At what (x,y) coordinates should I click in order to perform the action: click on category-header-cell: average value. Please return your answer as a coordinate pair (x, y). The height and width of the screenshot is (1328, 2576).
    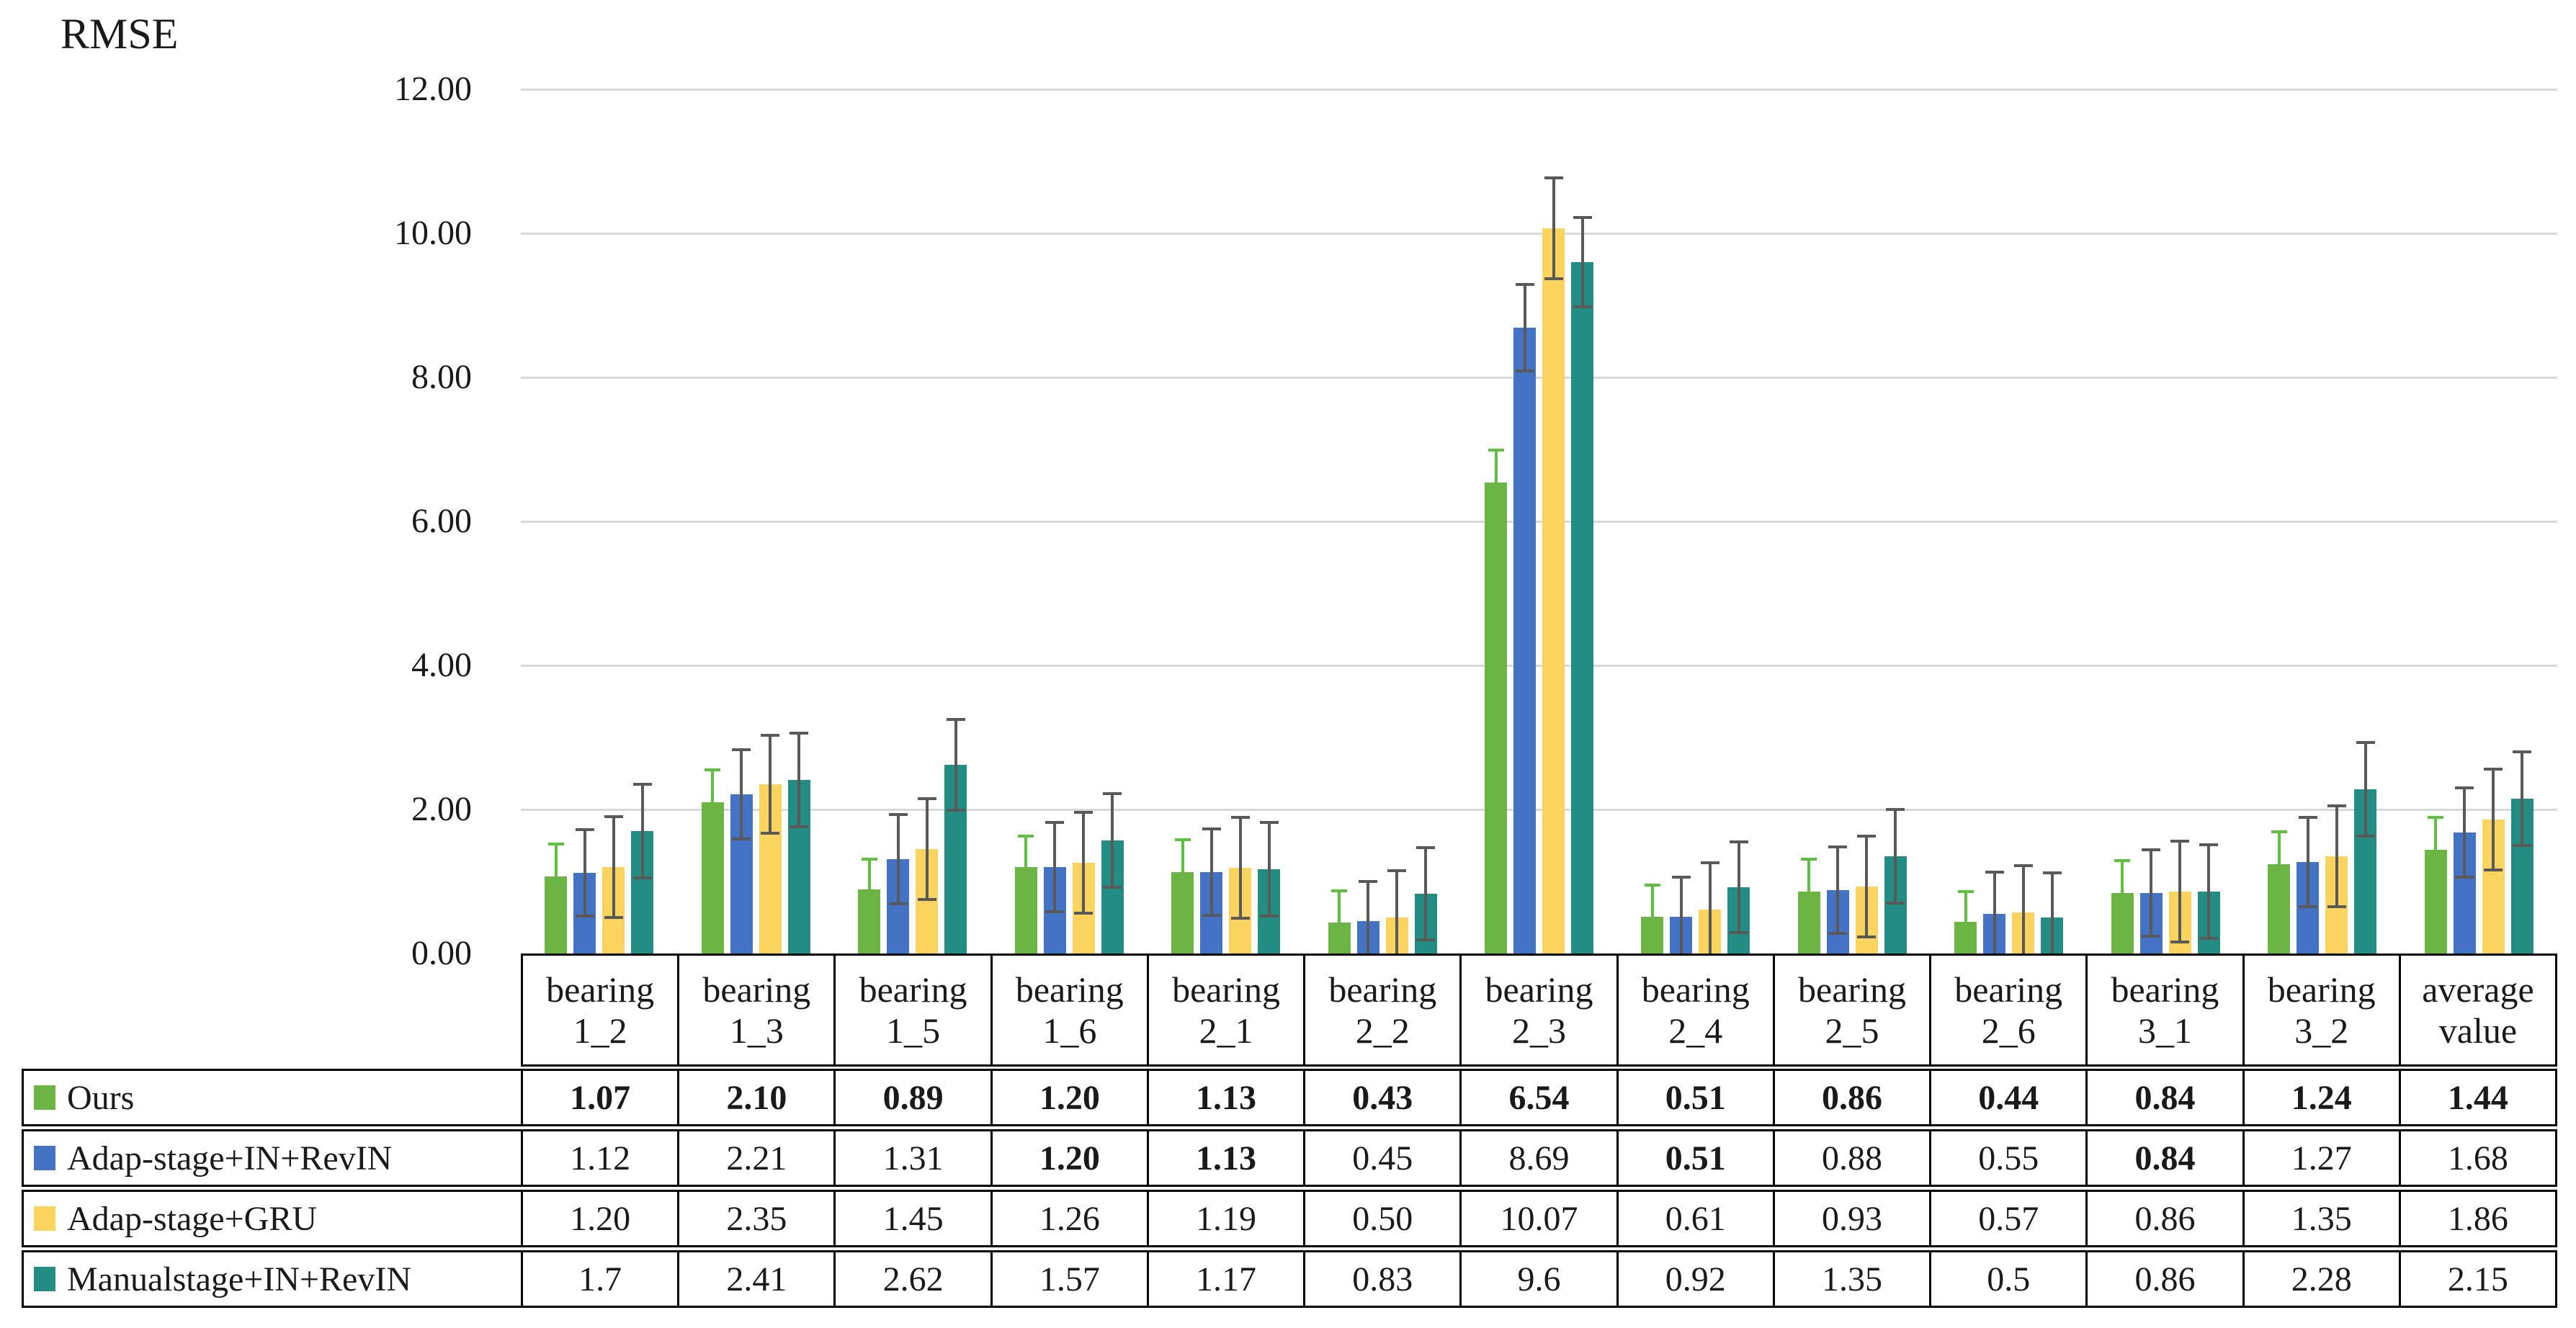
    Looking at the image, I should click on (2476, 1010).